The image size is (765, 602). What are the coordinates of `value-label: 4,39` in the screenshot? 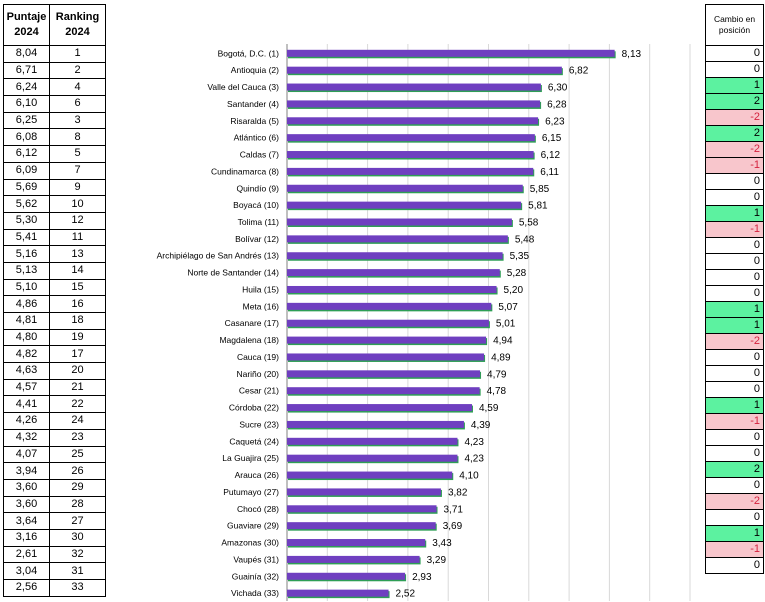 It's located at (481, 425).